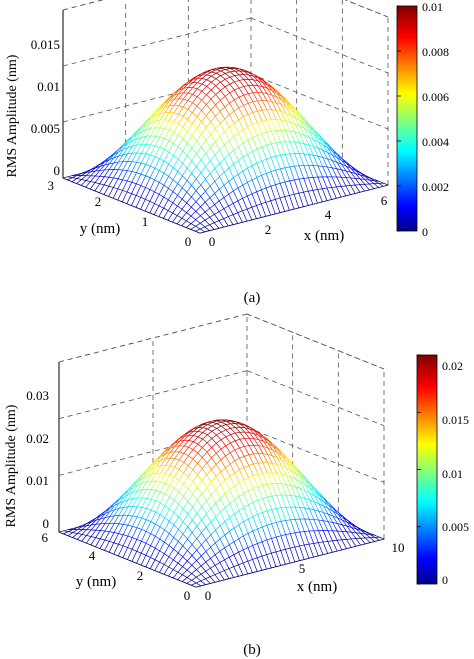 This screenshot has width=474, height=659. Describe the element at coordinates (46, 523) in the screenshot. I see `panel-b-z-tick: 0` at that location.